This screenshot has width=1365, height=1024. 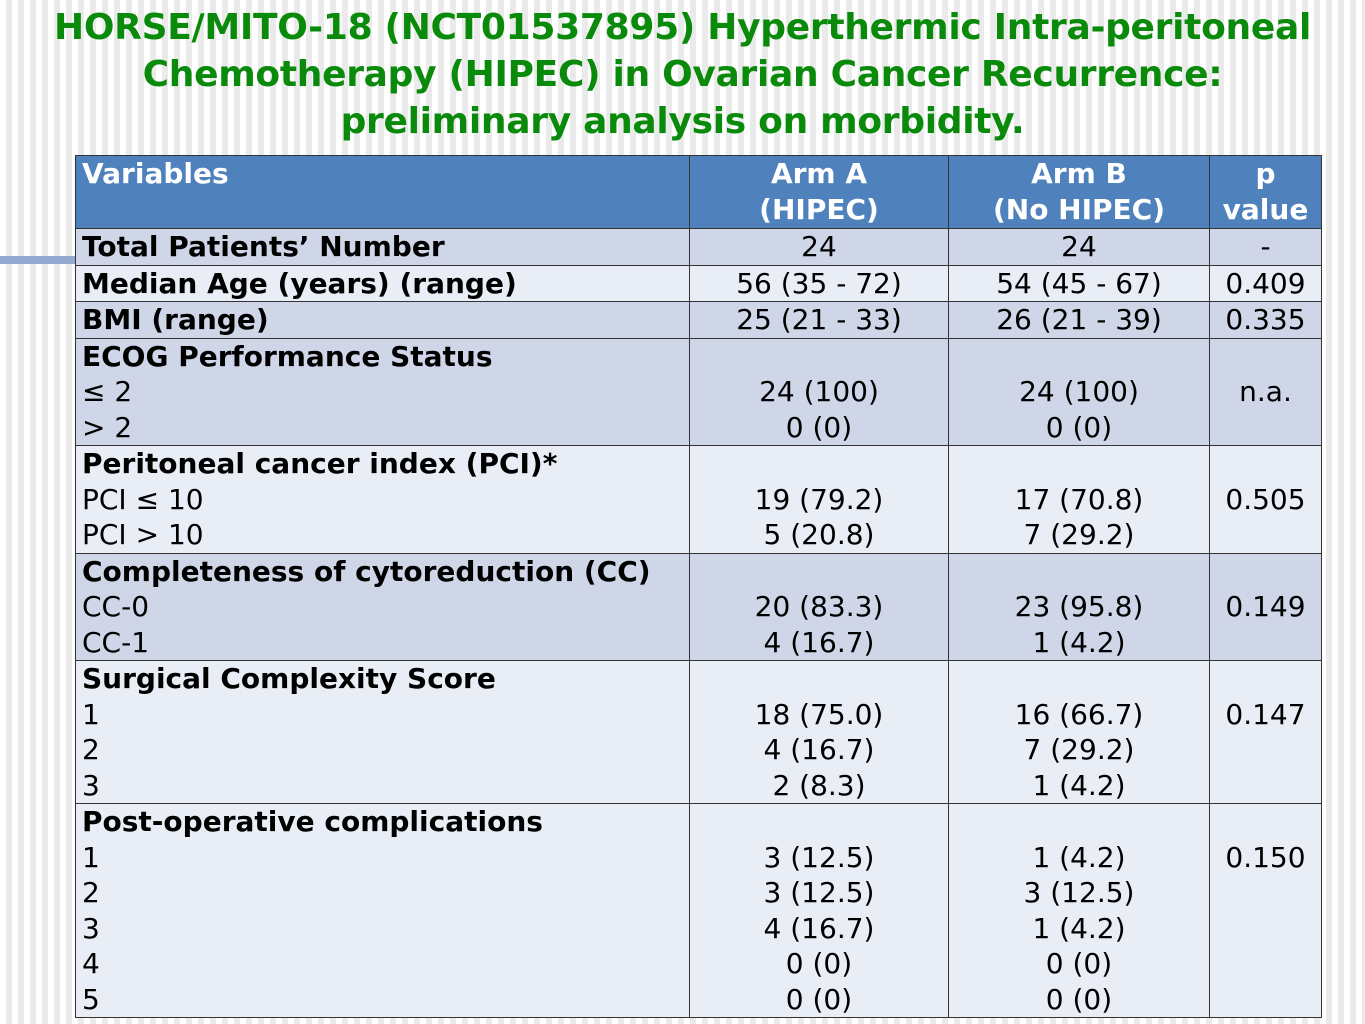 What do you see at coordinates (1265, 910) in the screenshot?
I see `cell-p-value: 0.150` at bounding box center [1265, 910].